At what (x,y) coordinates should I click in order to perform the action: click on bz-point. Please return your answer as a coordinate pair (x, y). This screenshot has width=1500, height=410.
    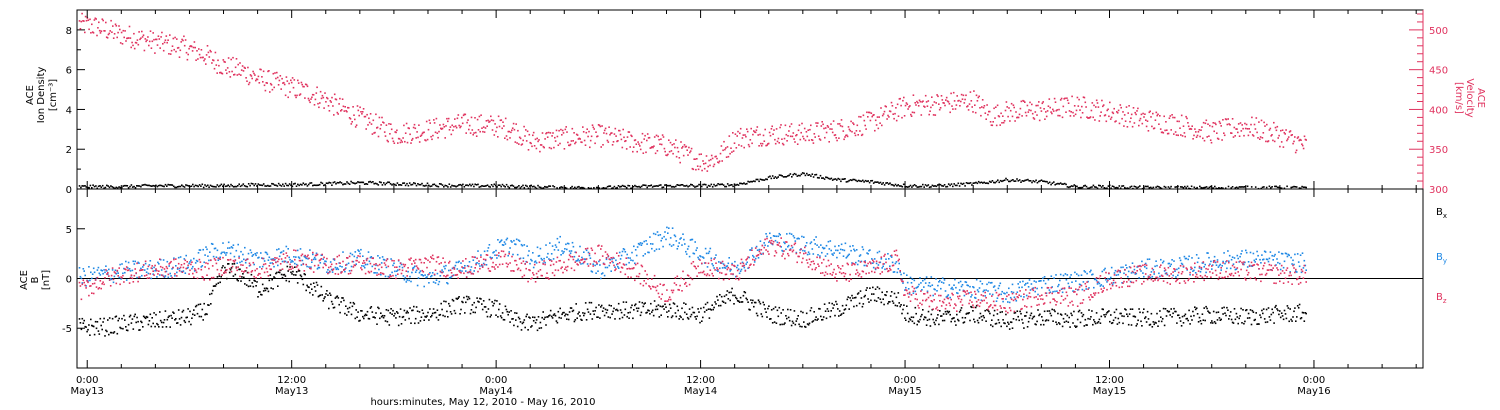
    Looking at the image, I should click on (137, 263).